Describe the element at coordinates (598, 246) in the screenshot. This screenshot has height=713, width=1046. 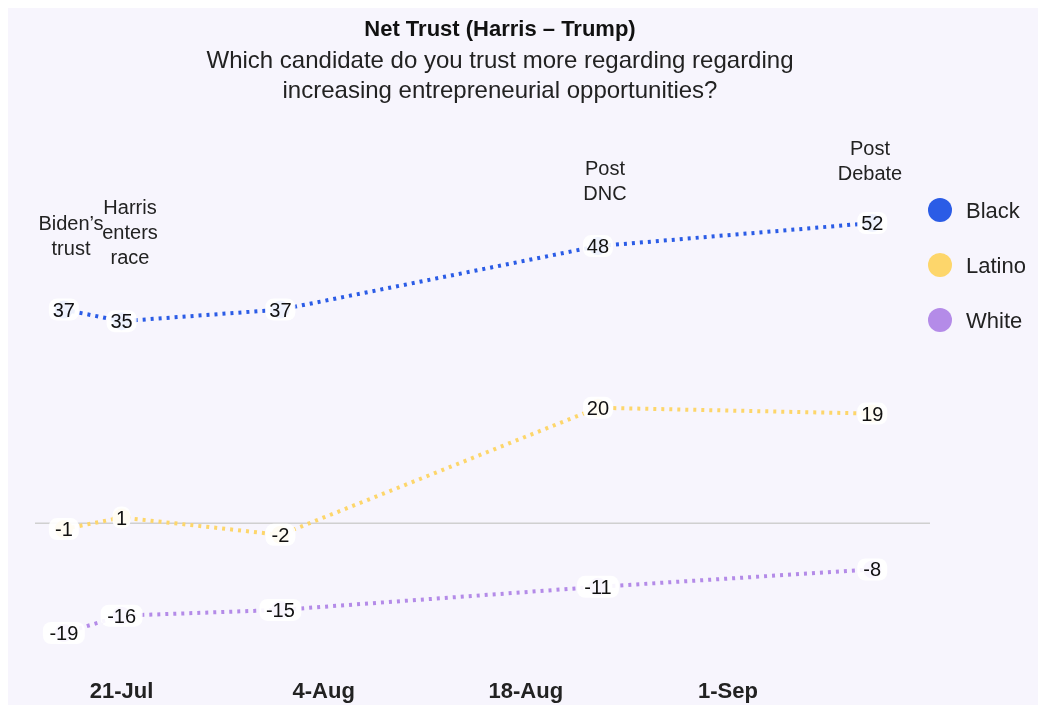
I see `data-label: 48` at that location.